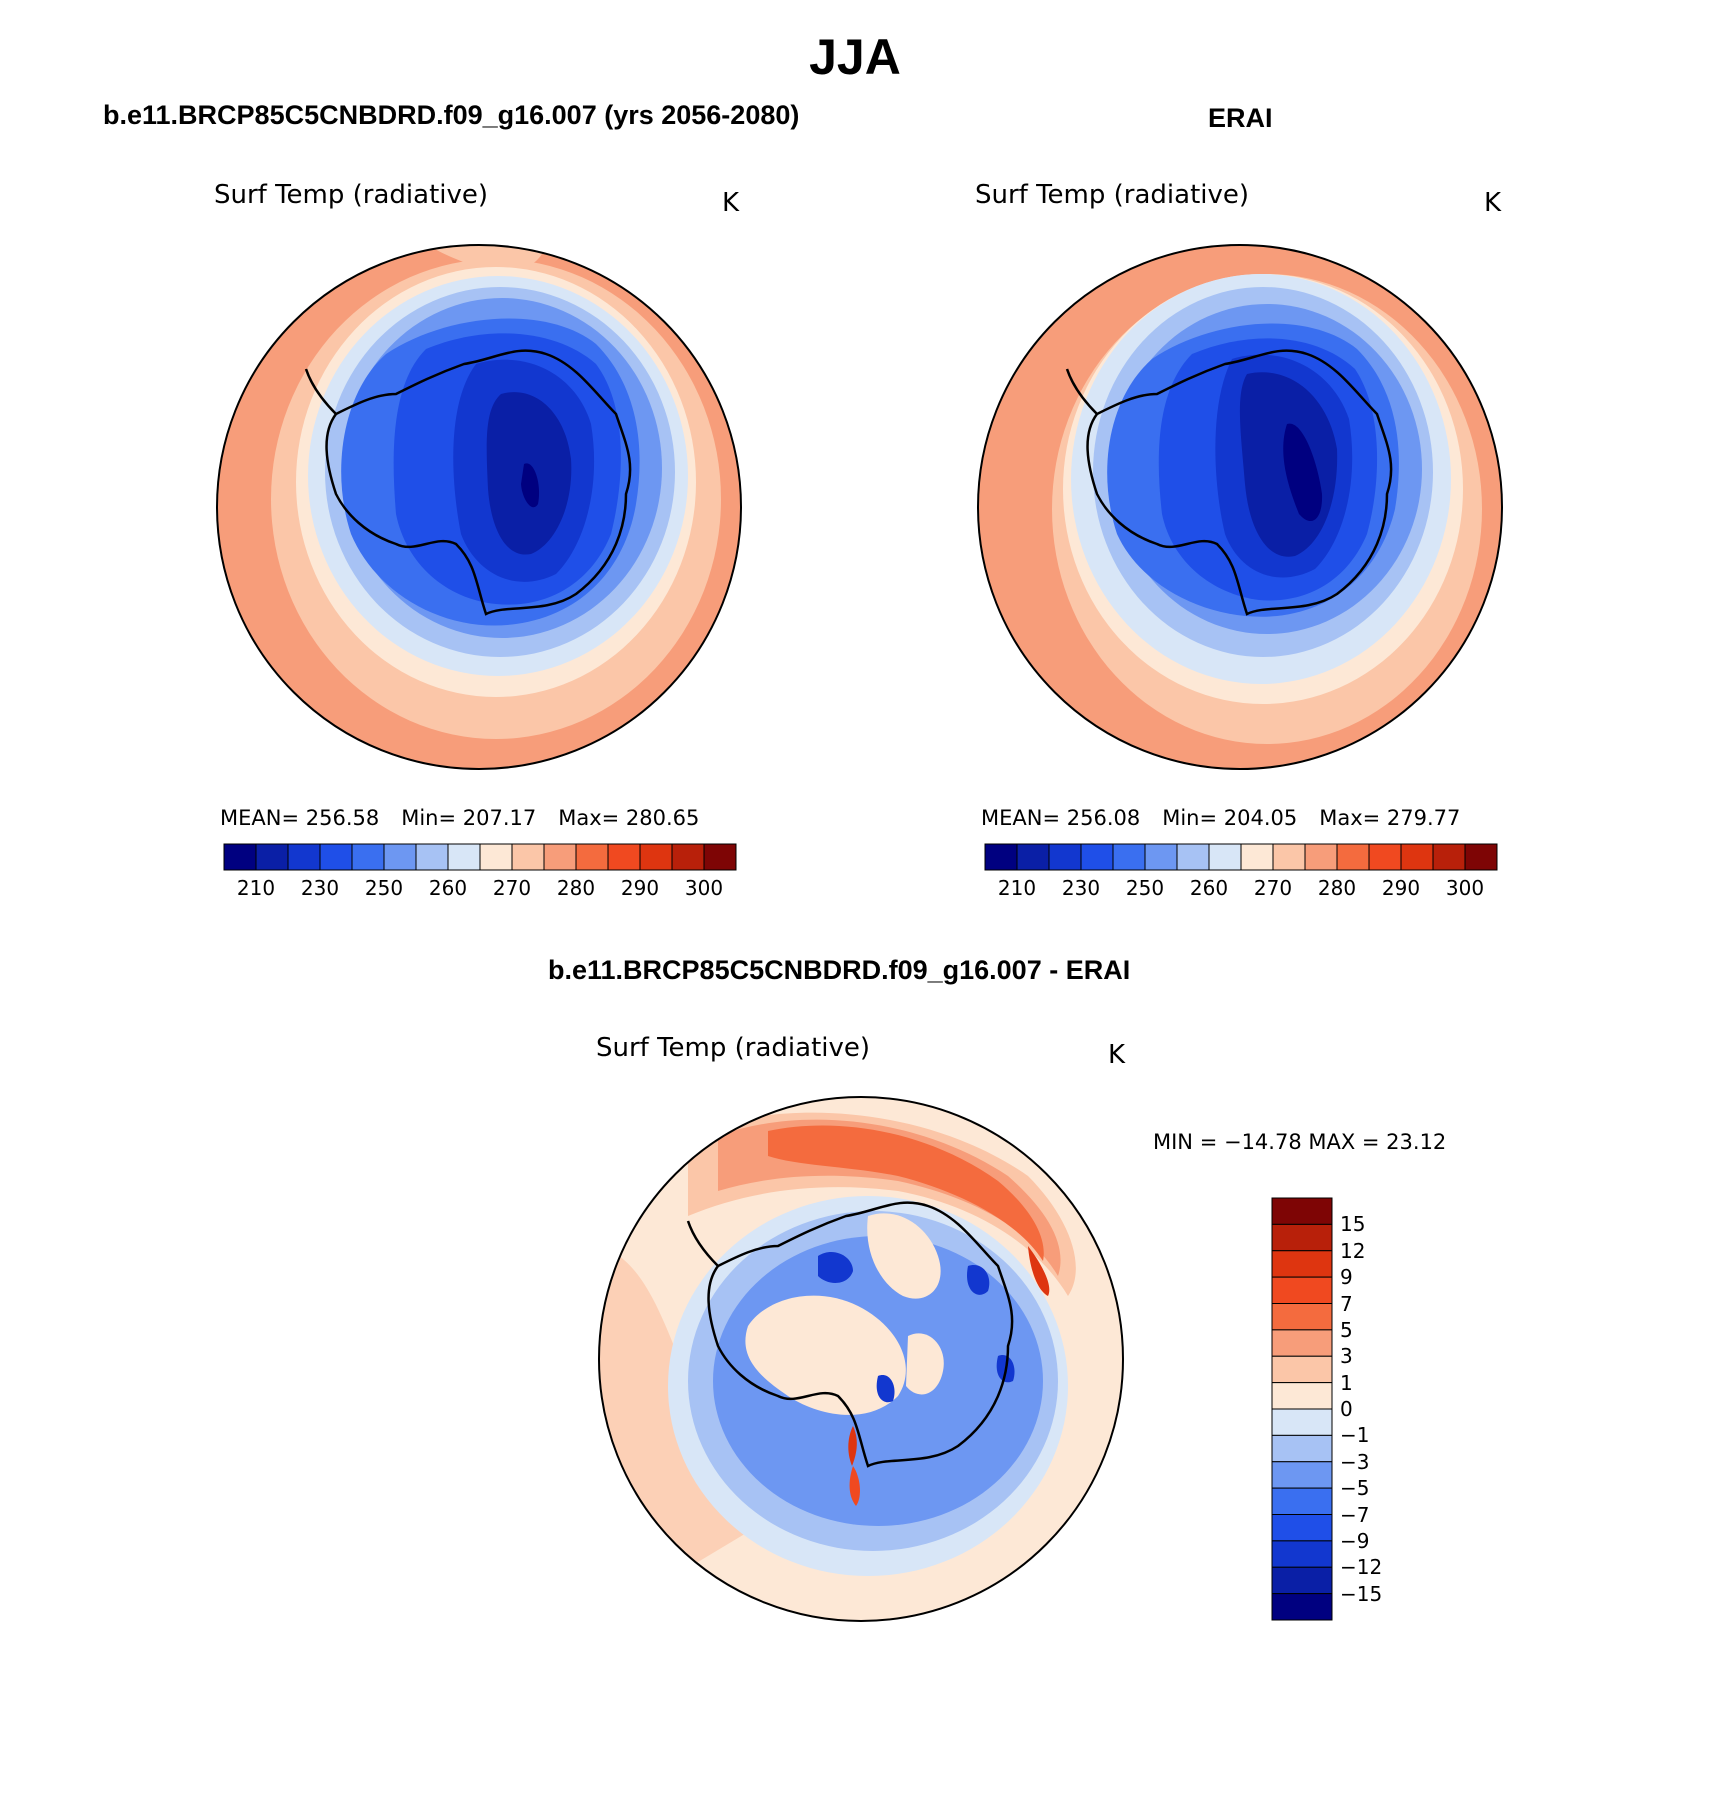 The height and width of the screenshot is (1813, 1710). Describe the element at coordinates (1117, 1055) in the screenshot. I see `panel3-units: K` at that location.